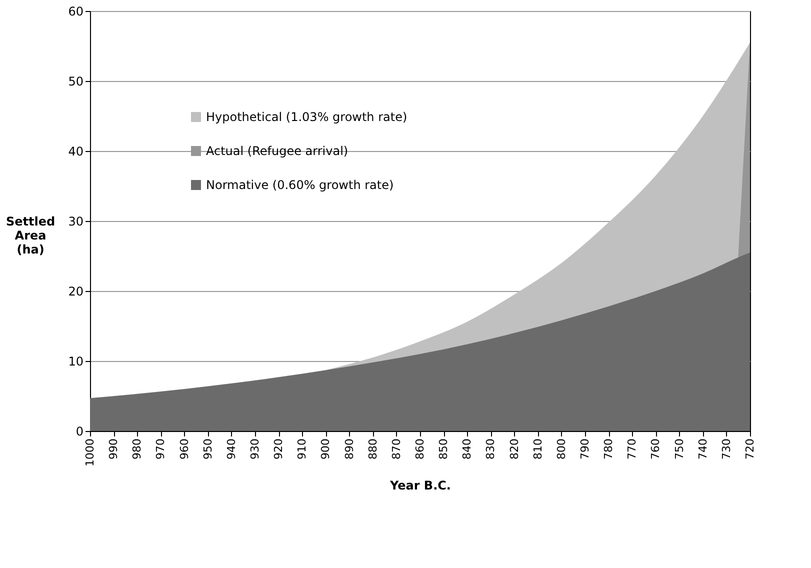 The image size is (811, 568). Describe the element at coordinates (750, 449) in the screenshot. I see `x-tick-label: 720` at that location.